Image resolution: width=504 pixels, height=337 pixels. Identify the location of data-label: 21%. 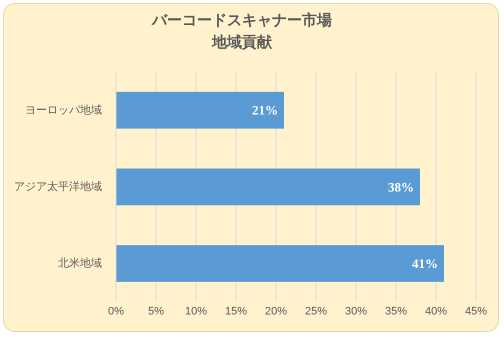
(265, 110).